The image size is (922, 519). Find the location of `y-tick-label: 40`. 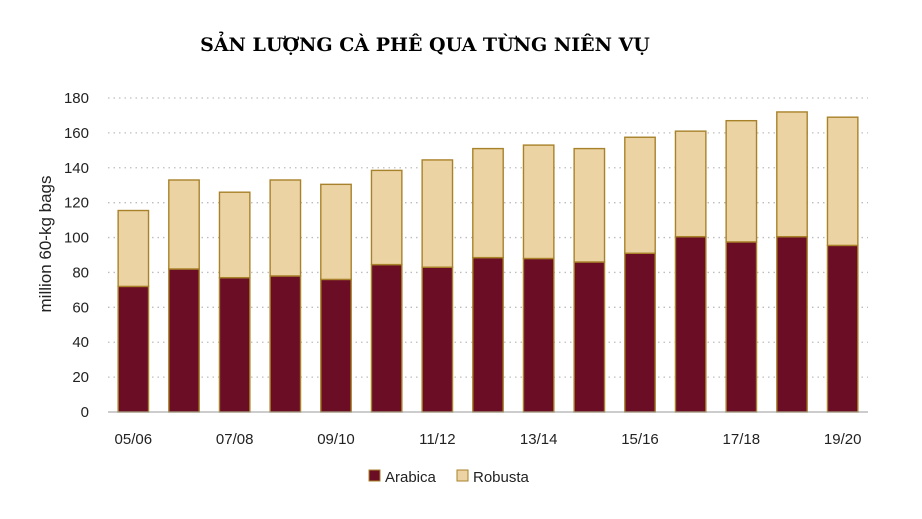

y-tick-label: 40 is located at coordinates (80, 342).